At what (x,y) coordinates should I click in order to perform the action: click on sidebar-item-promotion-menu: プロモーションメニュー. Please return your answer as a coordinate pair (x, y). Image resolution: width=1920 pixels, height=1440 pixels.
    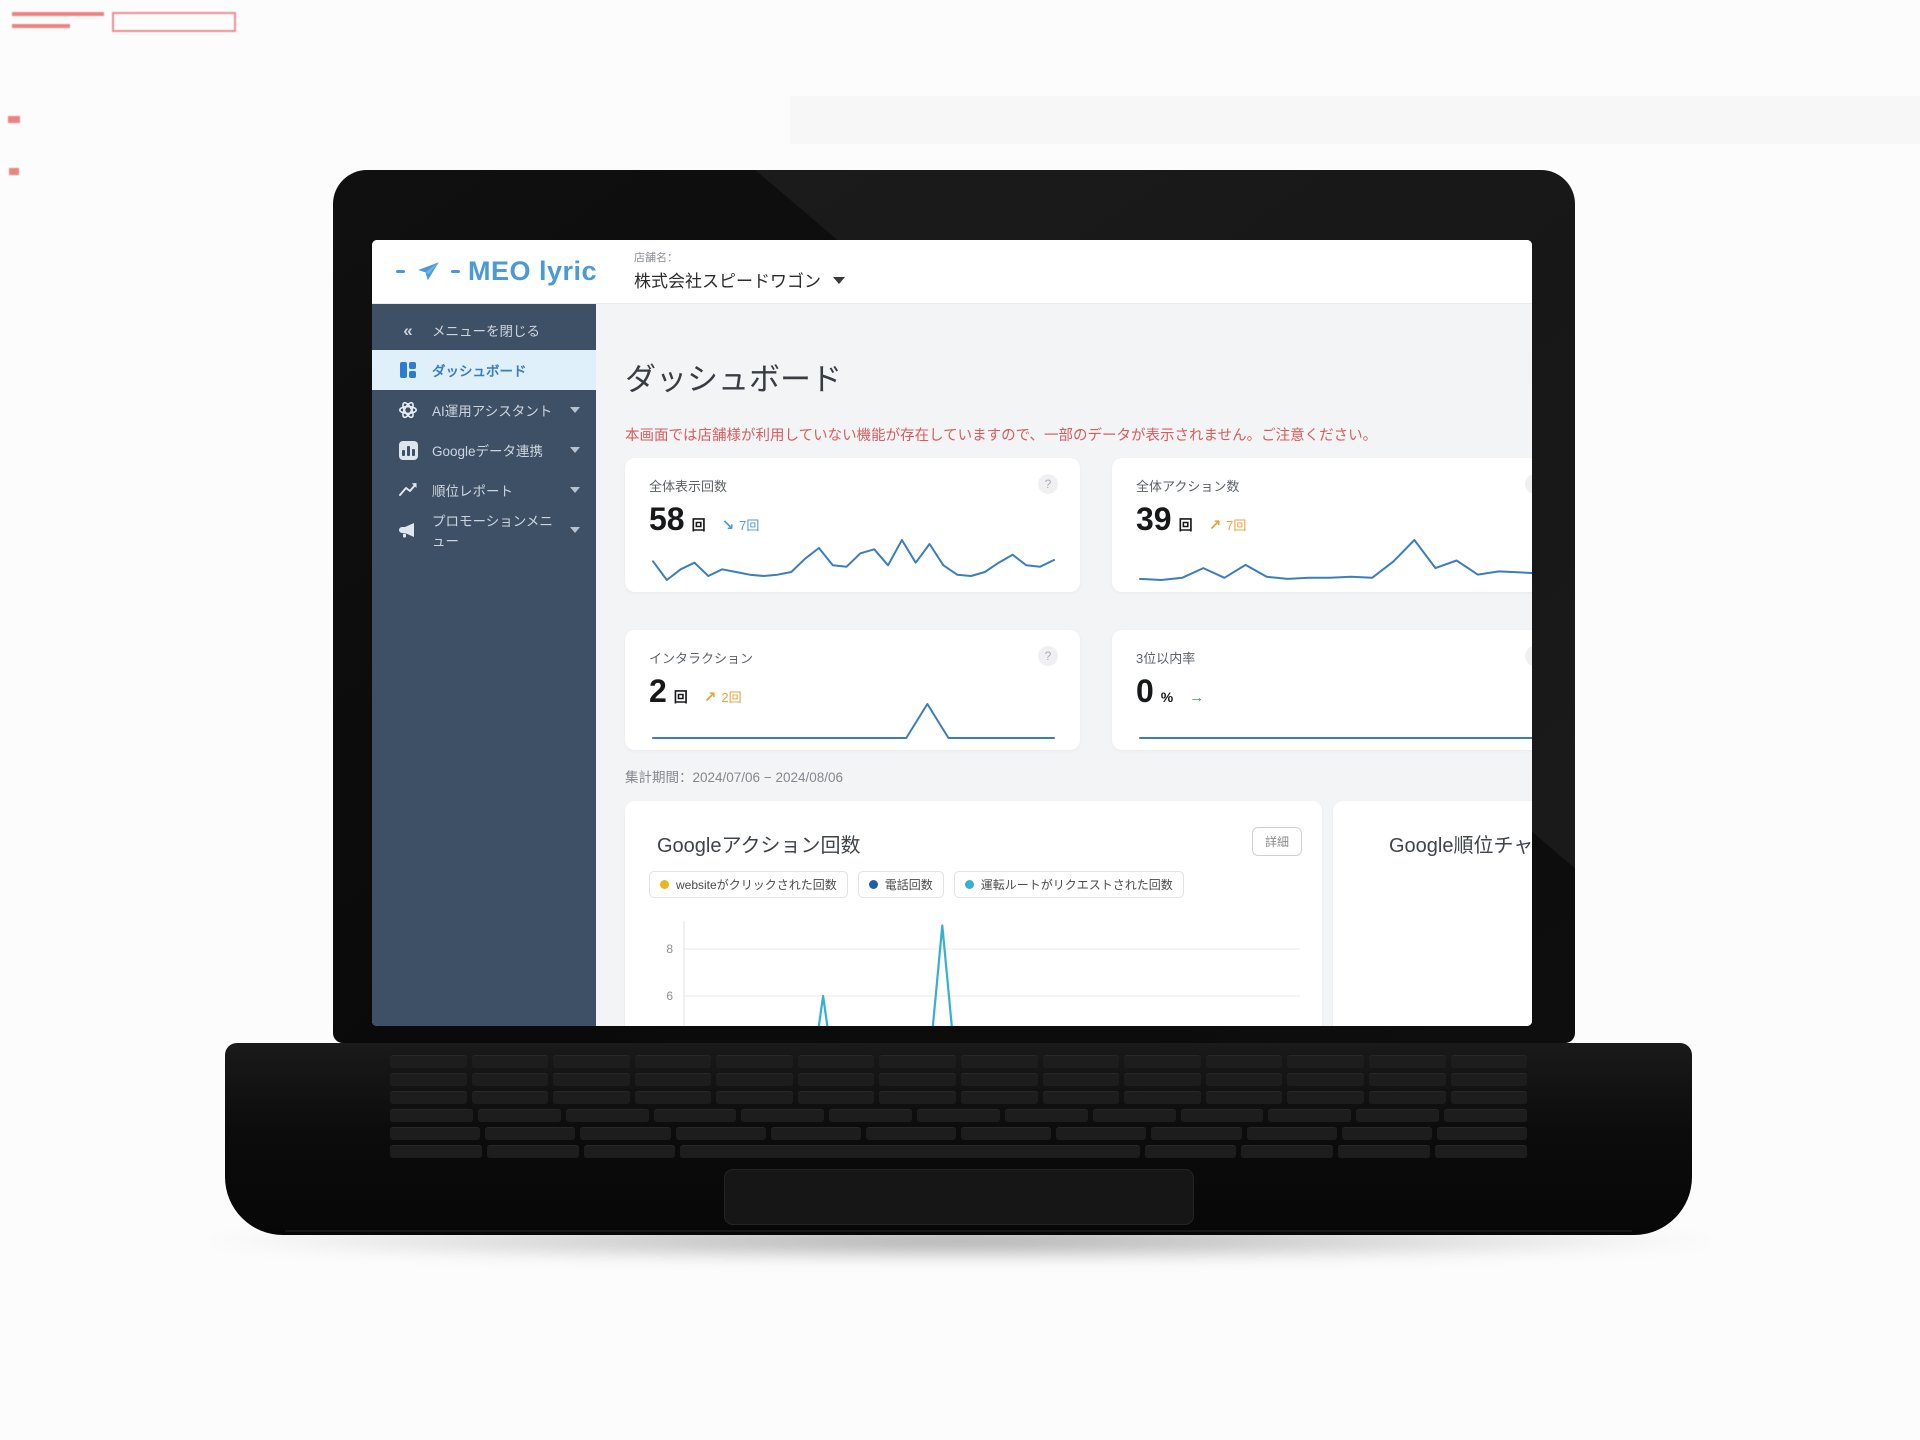
    Looking at the image, I should click on (484, 530).